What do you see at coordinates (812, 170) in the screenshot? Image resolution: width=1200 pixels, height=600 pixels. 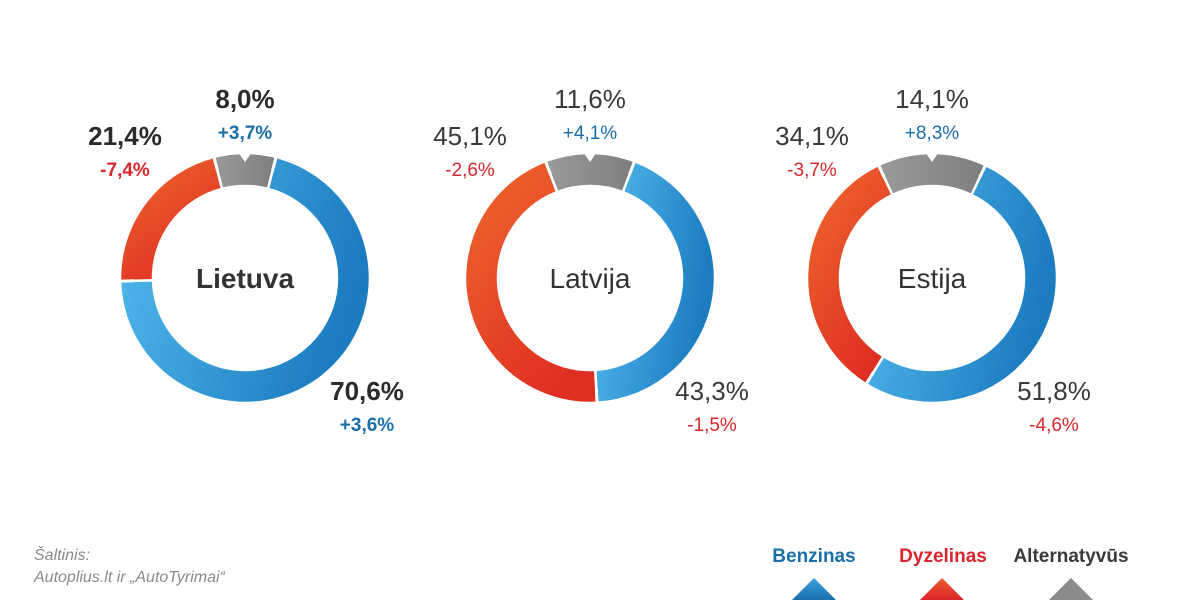 I see `change-label-estija-dyzelinas: -3,7%` at bounding box center [812, 170].